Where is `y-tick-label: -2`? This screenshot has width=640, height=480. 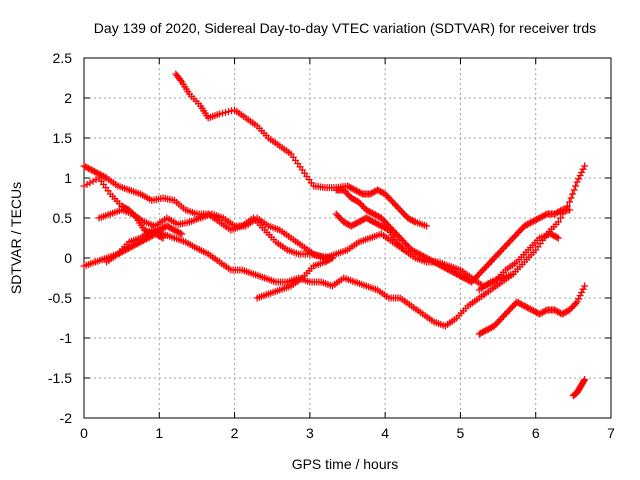
y-tick-label: -2 is located at coordinates (66, 418).